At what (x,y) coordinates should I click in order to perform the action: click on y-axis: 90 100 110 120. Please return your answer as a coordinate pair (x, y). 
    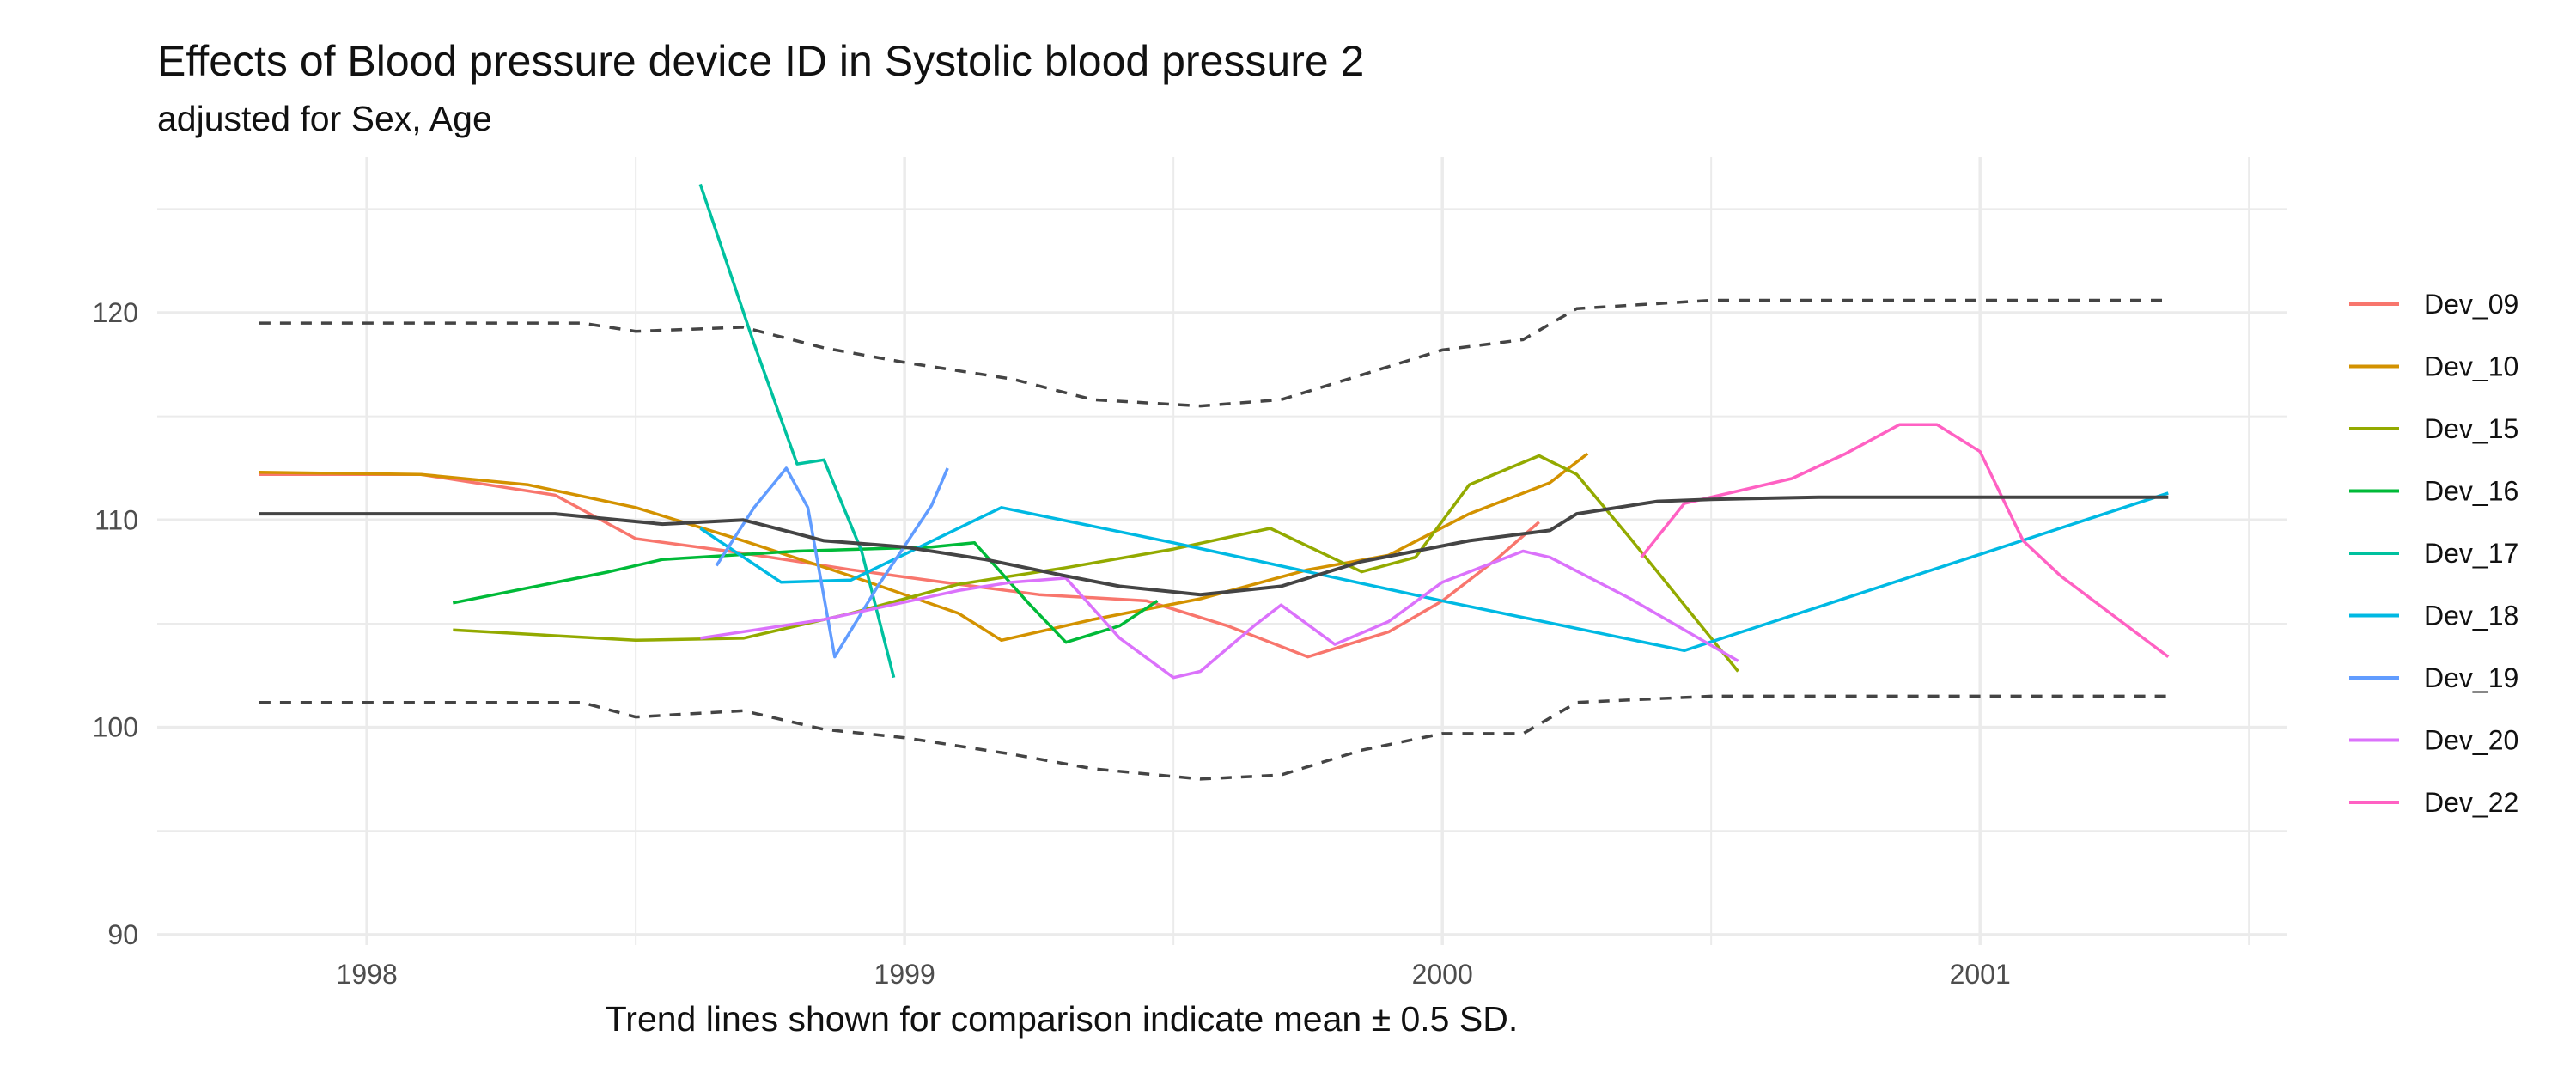
    Looking at the image, I should click on (116, 623).